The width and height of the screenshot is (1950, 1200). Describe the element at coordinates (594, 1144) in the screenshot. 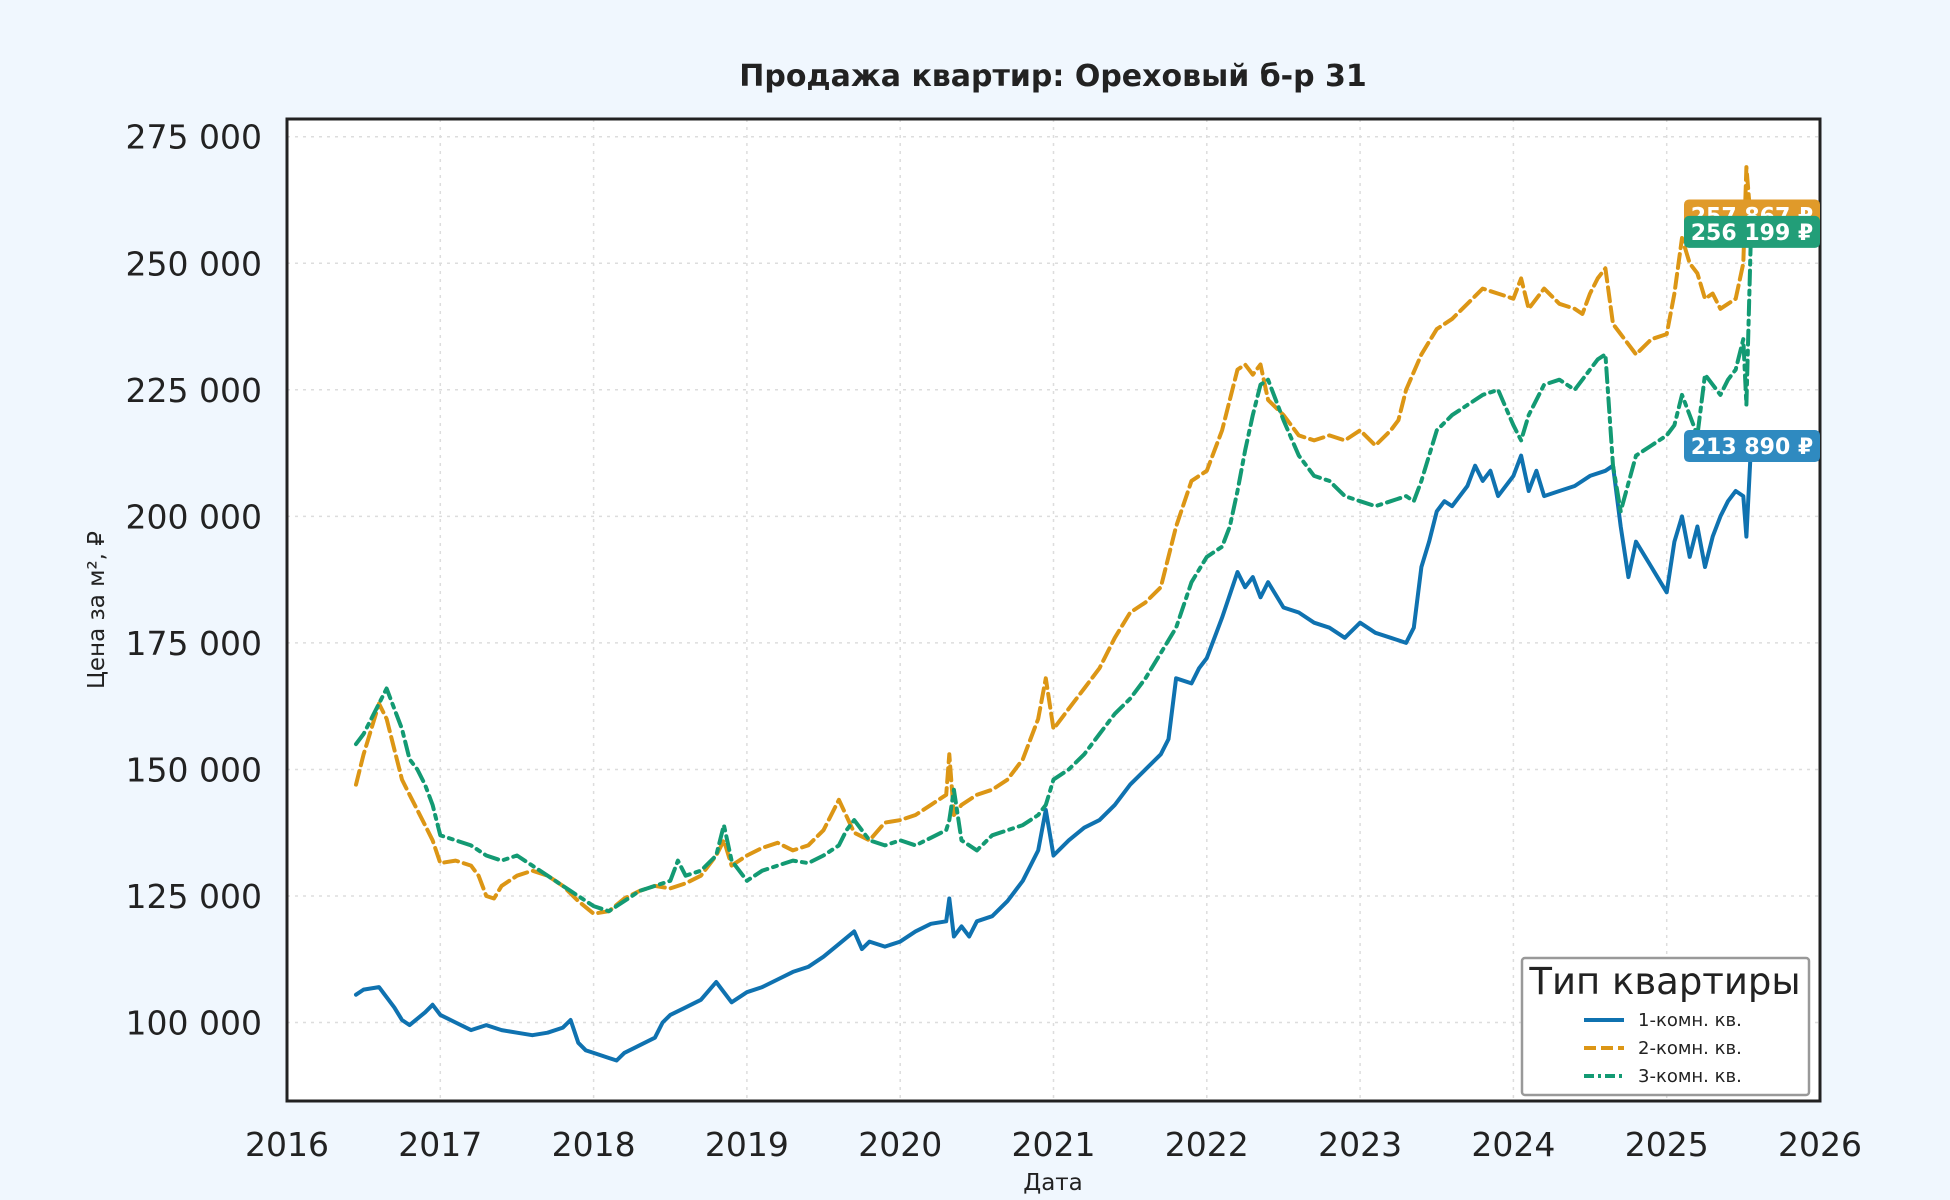

I see `x-tick-label: 2018` at that location.